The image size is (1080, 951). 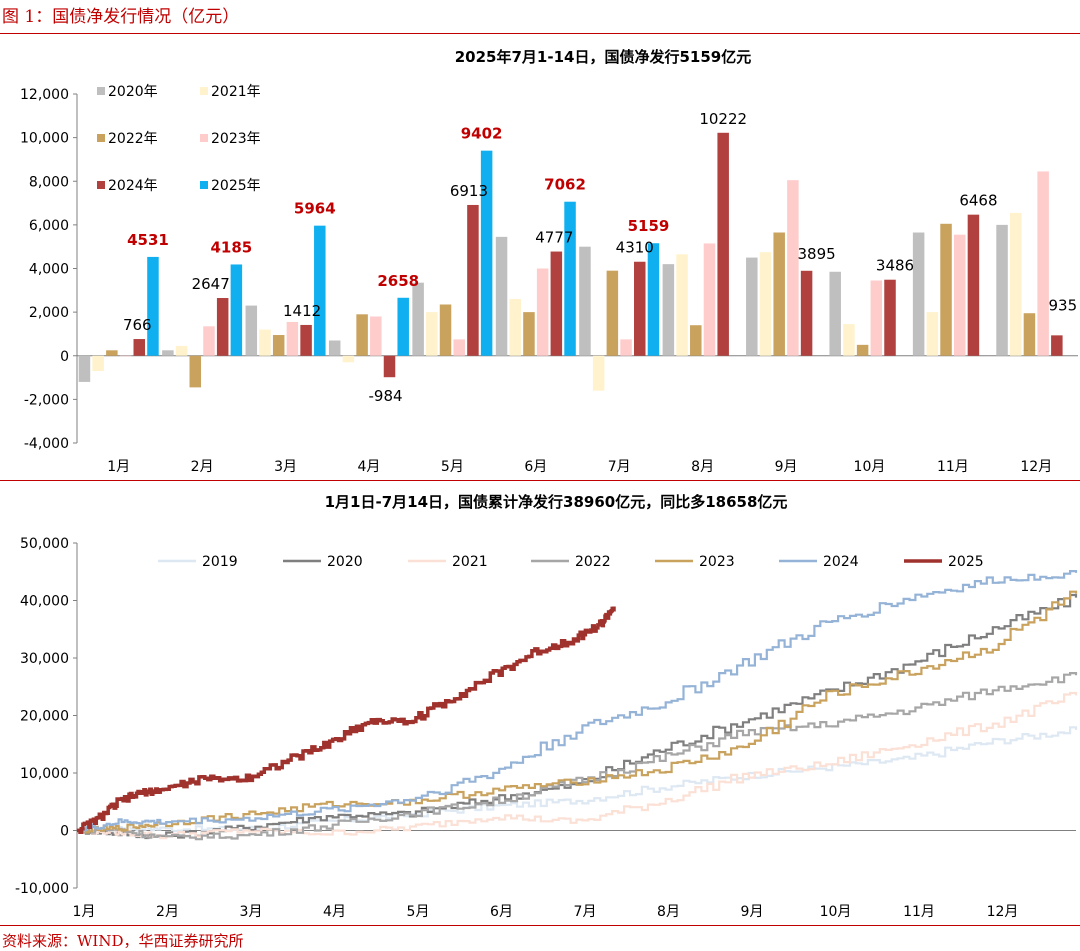 I want to click on data-label-2025: 7062, so click(x=565, y=185).